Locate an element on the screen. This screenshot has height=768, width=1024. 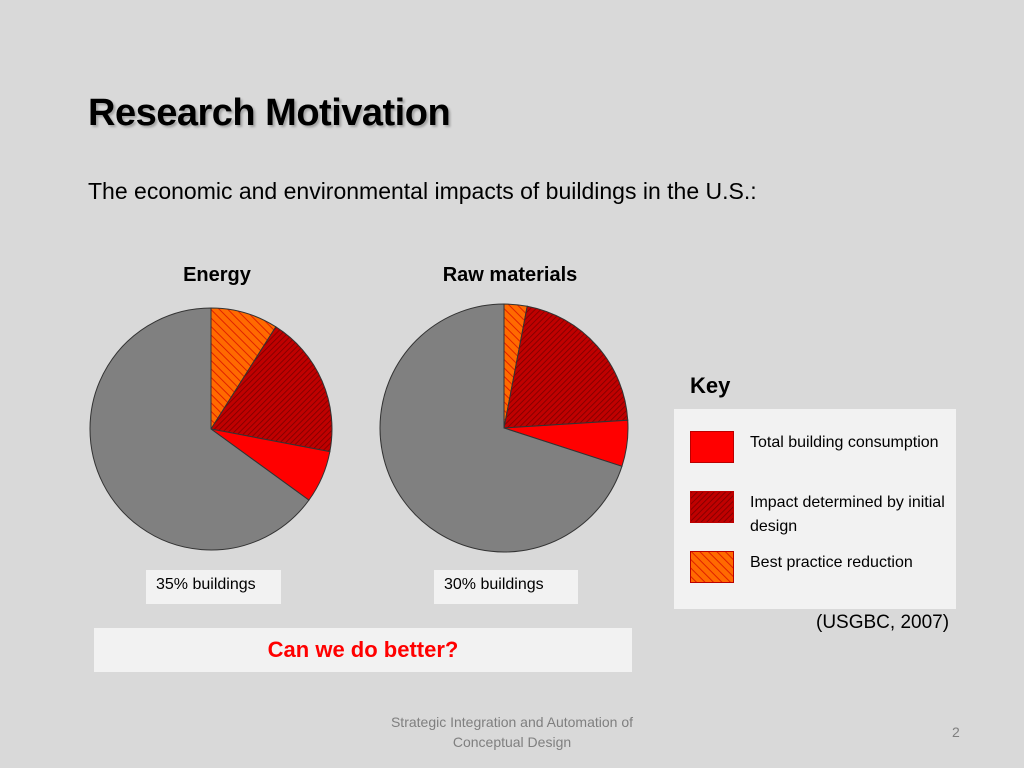
question-text: Can we do better? is located at coordinates (363, 649).